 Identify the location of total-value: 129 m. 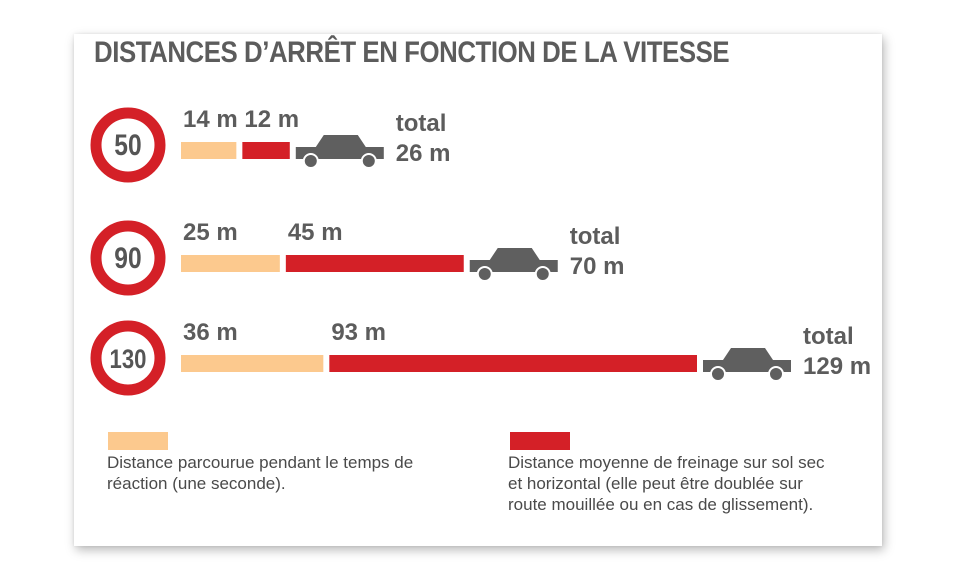
(837, 366).